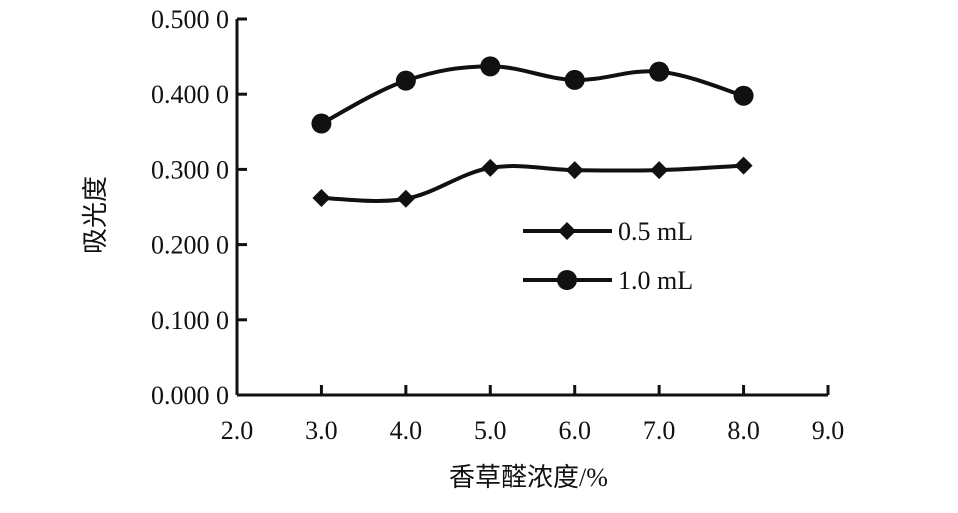 The width and height of the screenshot is (958, 513). What do you see at coordinates (655, 231) in the screenshot?
I see `legend-label: 0.5 mL` at bounding box center [655, 231].